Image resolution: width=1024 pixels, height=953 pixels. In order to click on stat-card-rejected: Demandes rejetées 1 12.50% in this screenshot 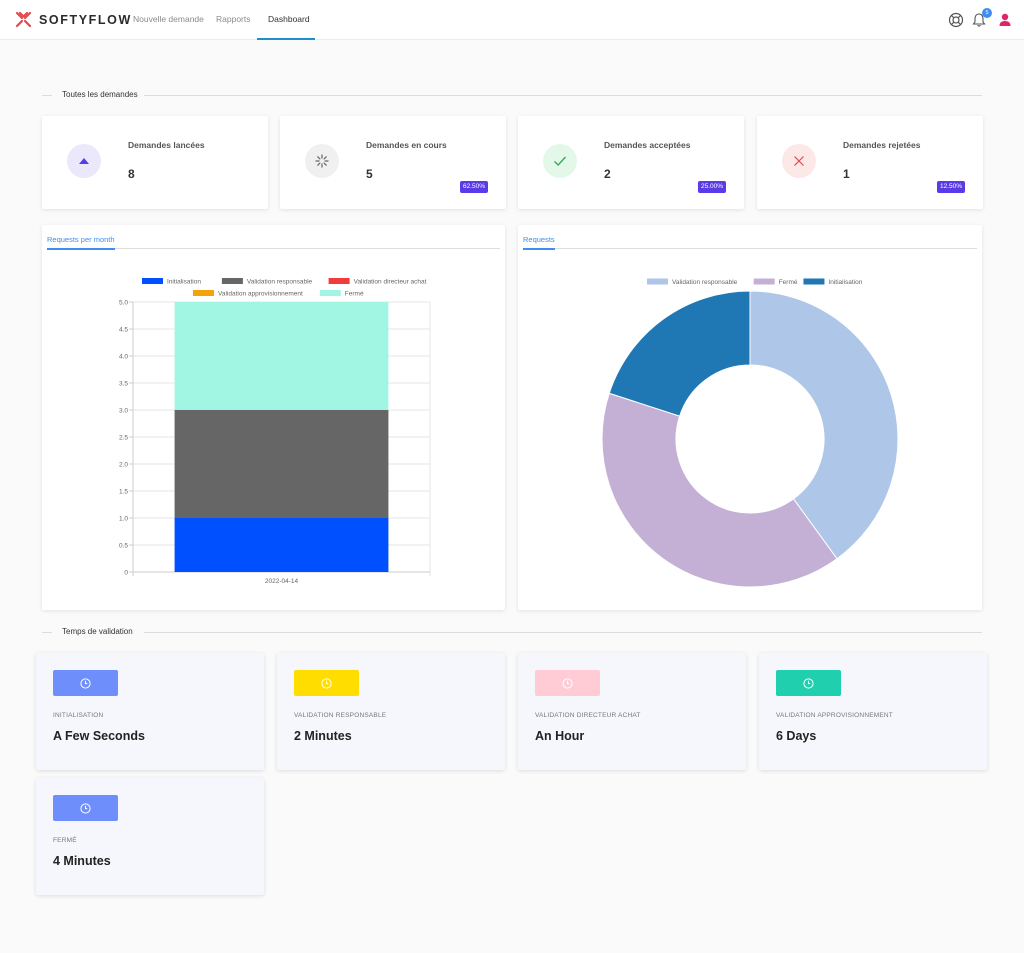, I will do `click(870, 162)`.